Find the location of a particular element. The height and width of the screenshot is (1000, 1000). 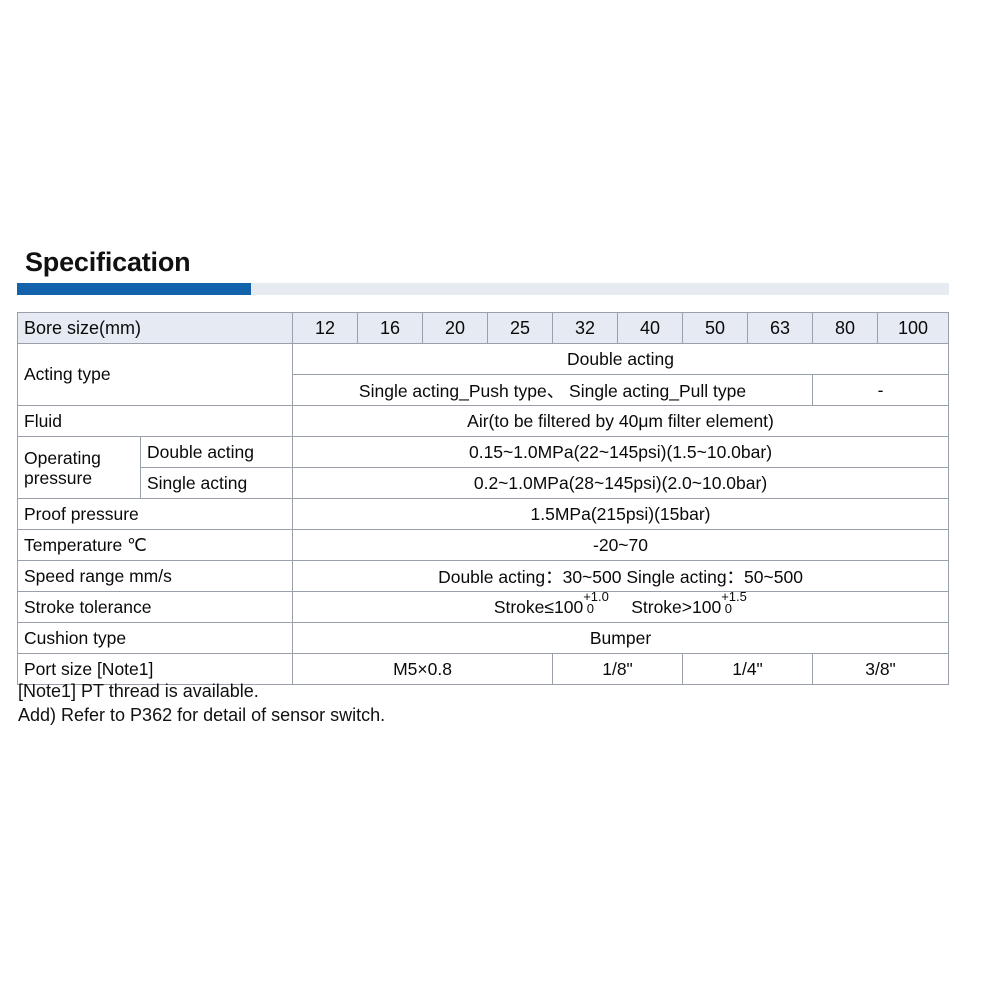

value-operating-pressure-double: 0.15~1.0MPa(22~145psi)(1.5~10.0bar) is located at coordinates (621, 452).